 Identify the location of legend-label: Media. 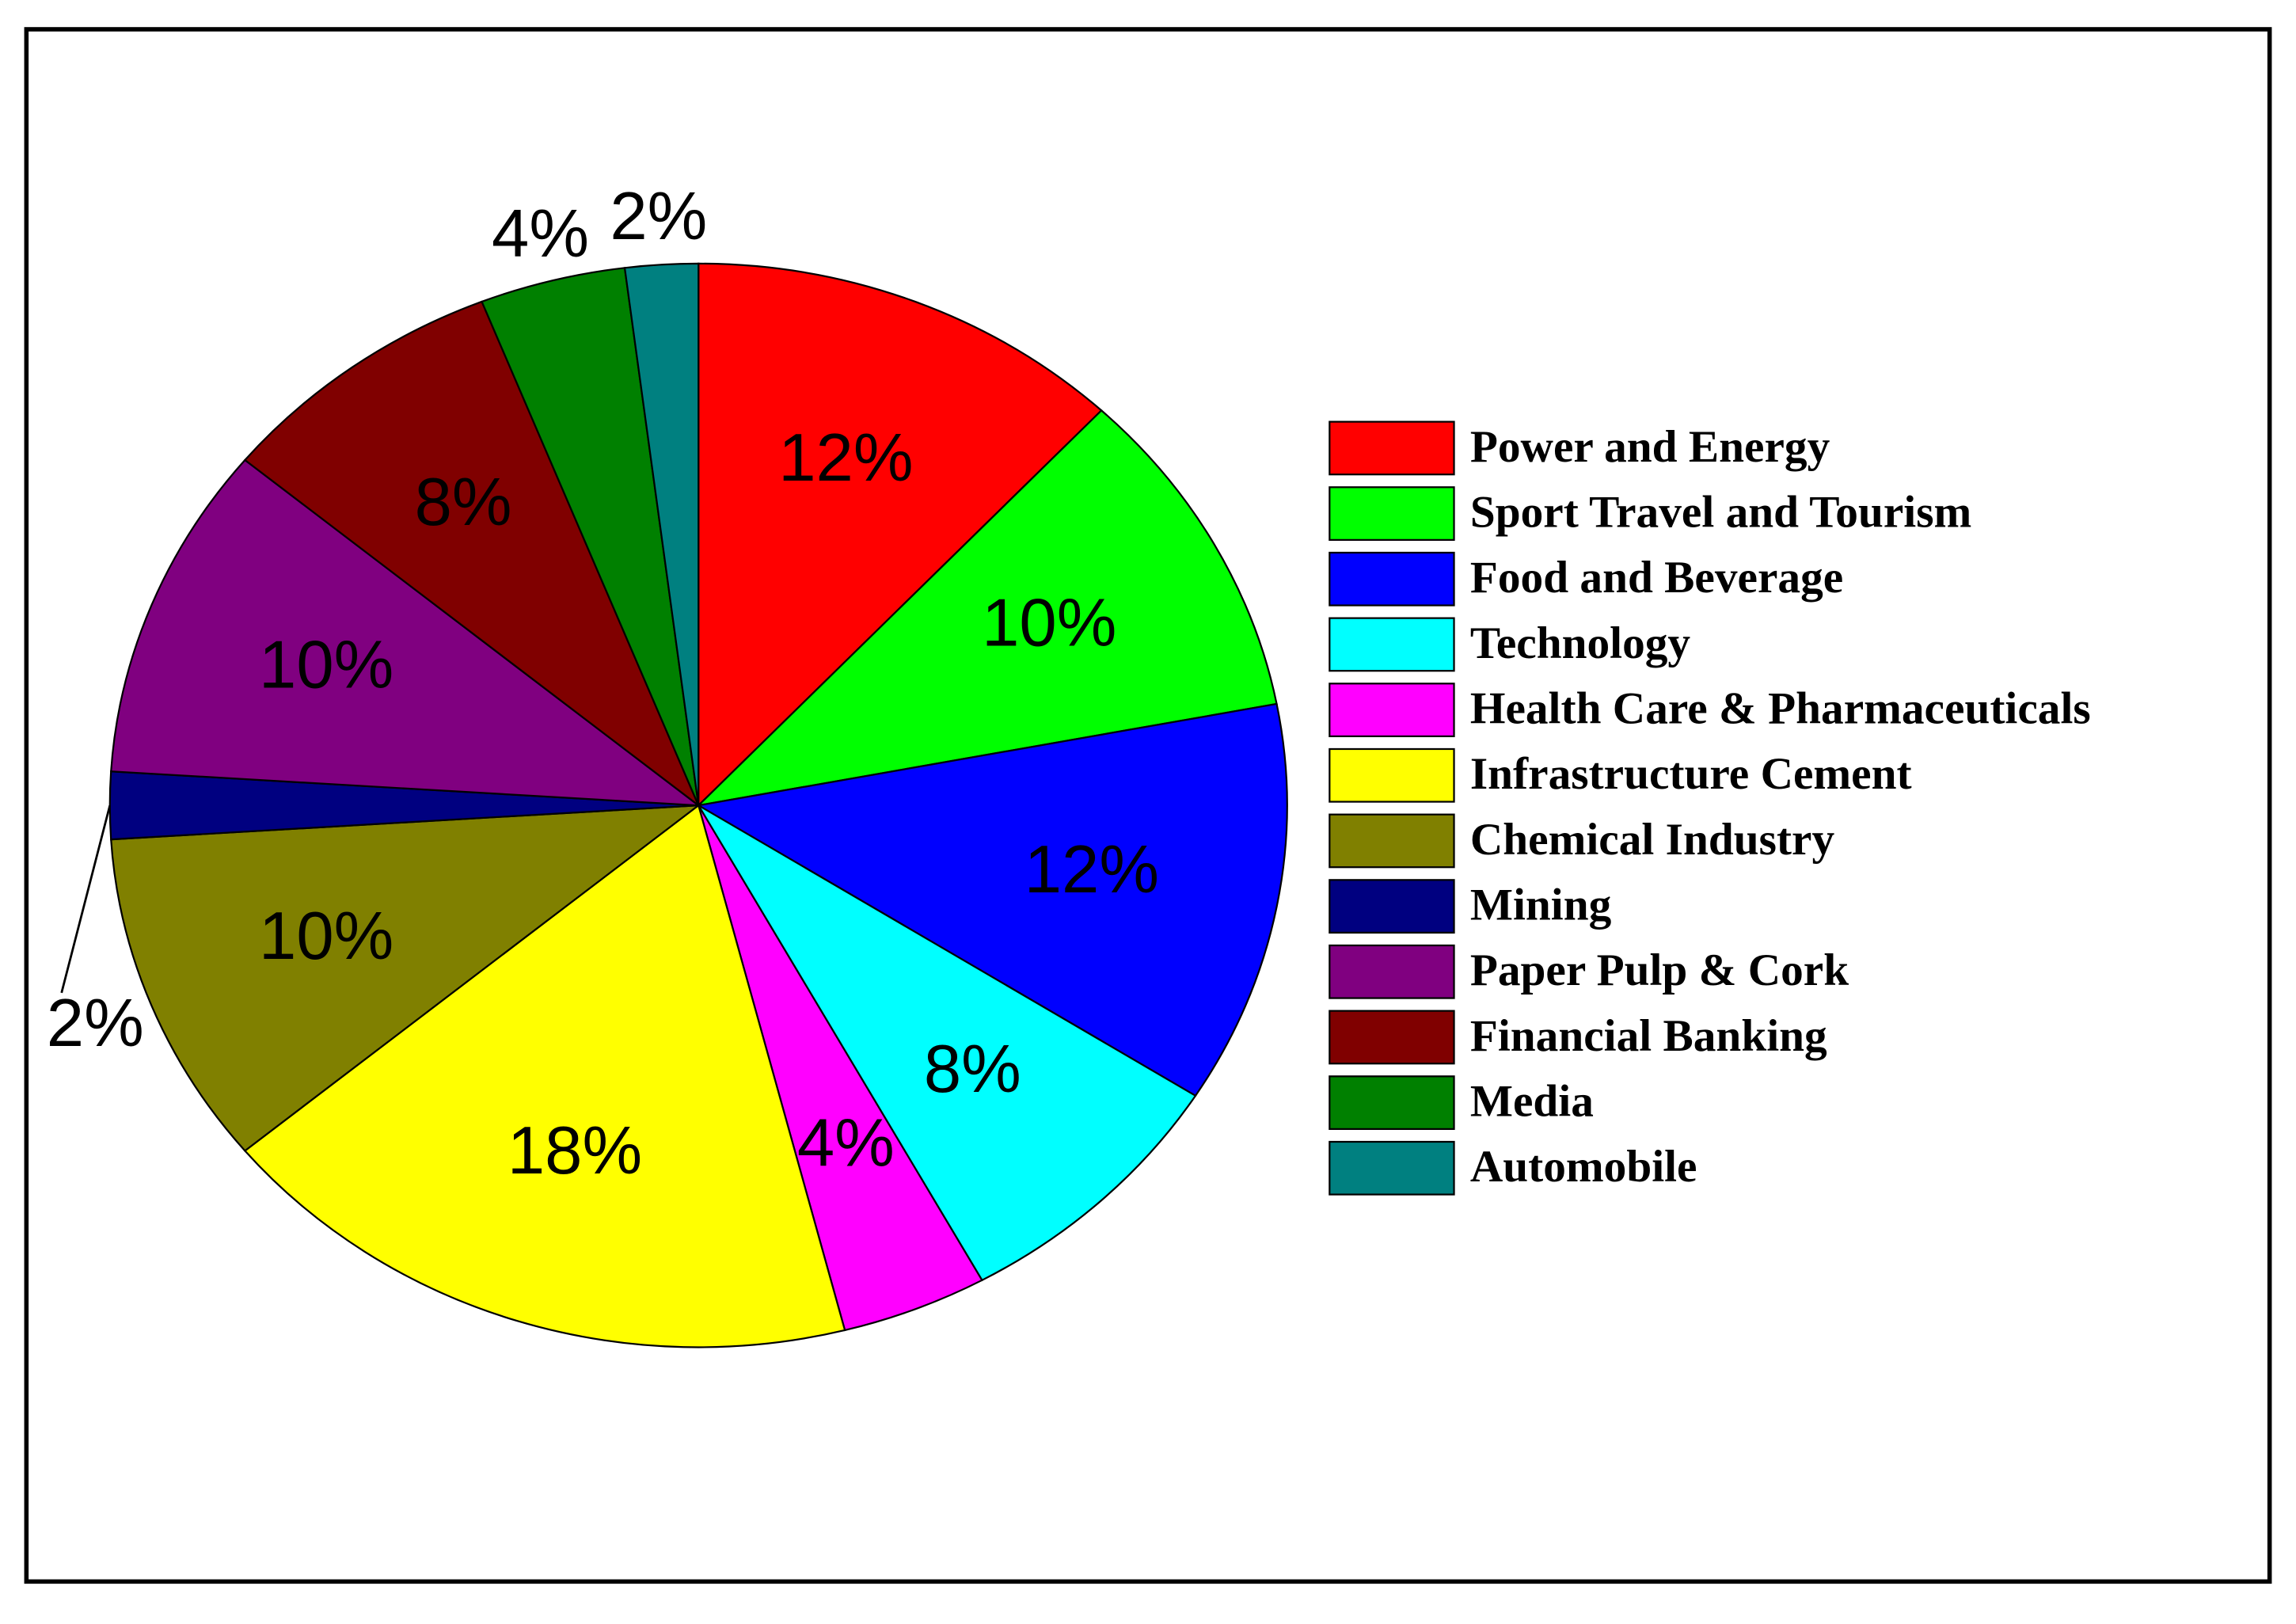
(1532, 1101).